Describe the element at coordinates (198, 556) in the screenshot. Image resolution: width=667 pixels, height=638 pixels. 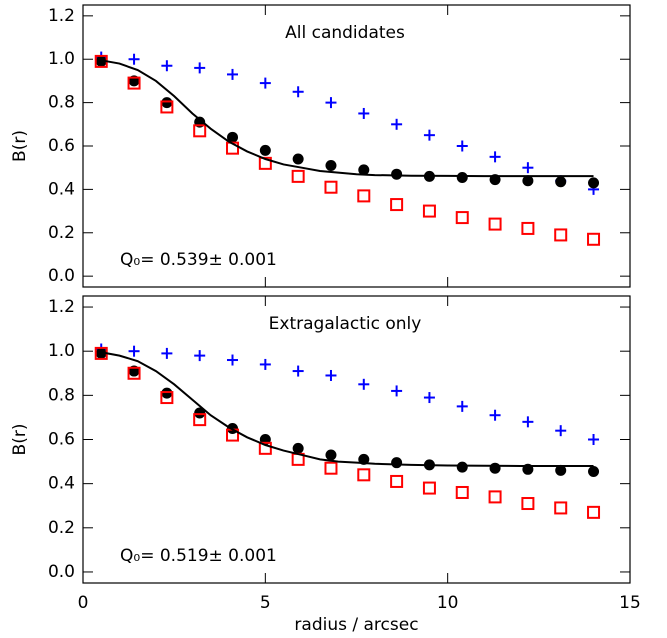
I see `annotation: Q₀= 0.519± 0.001` at that location.